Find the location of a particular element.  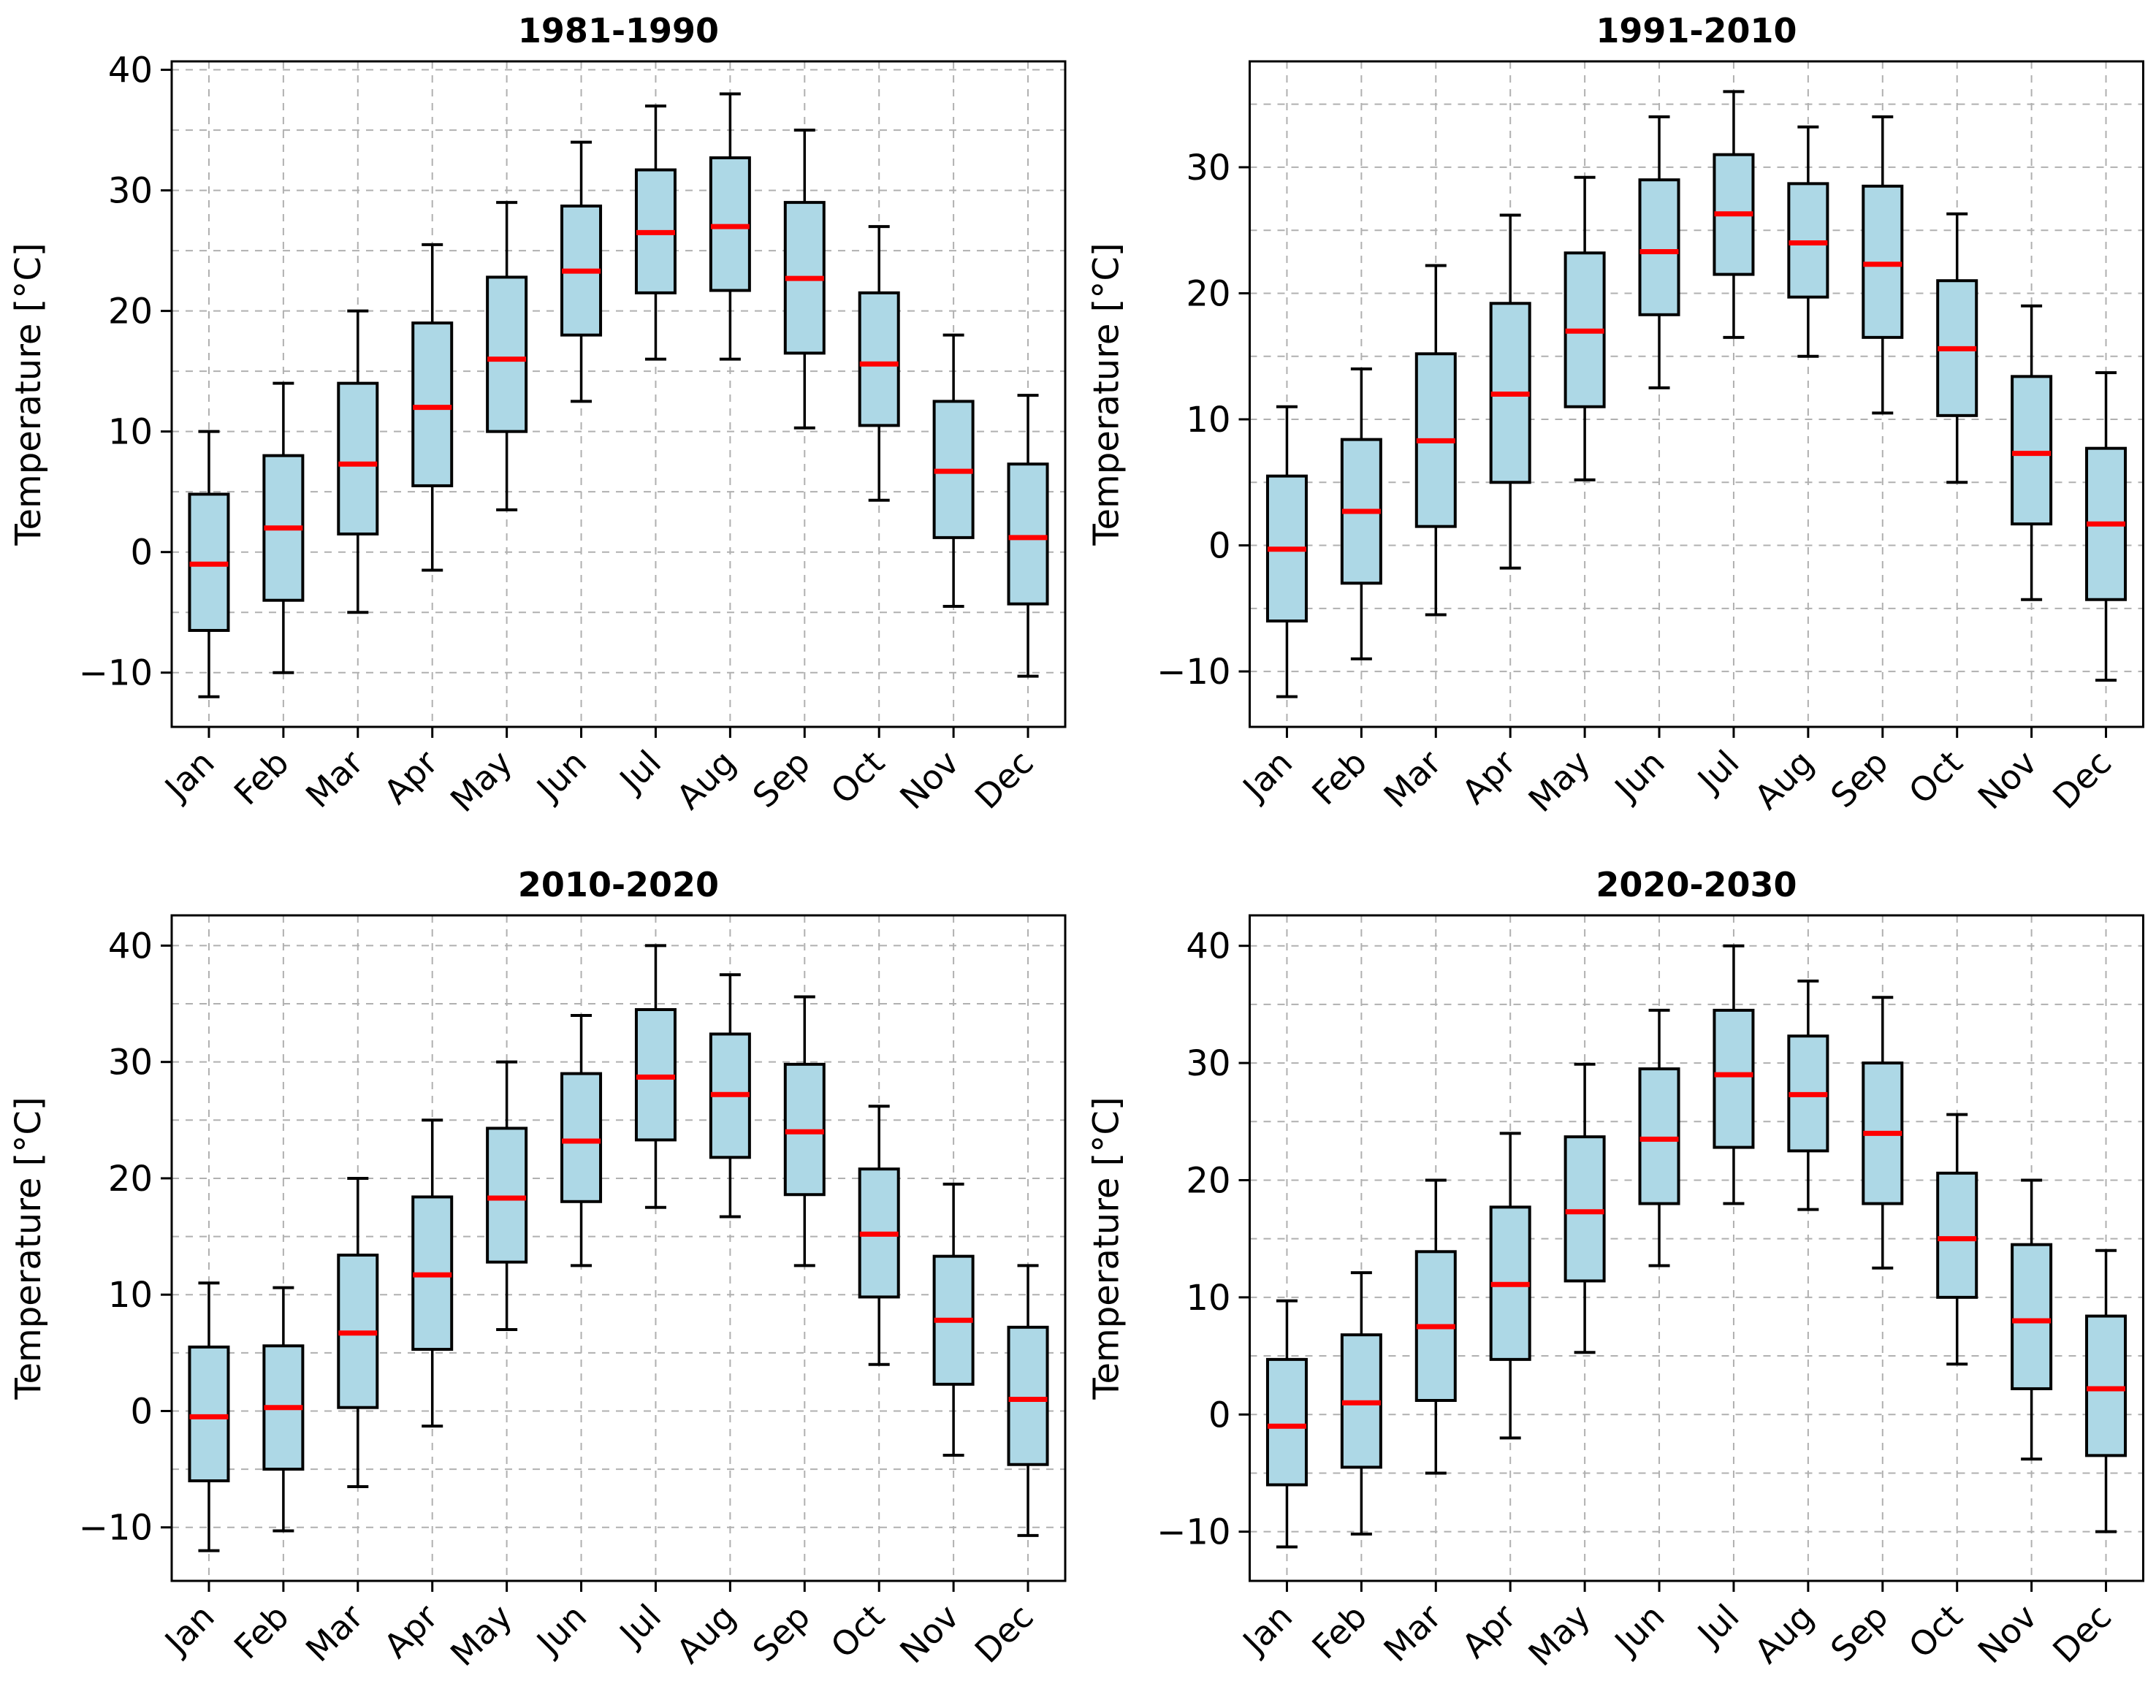

chart-title: 2010-2020 is located at coordinates (618, 884).